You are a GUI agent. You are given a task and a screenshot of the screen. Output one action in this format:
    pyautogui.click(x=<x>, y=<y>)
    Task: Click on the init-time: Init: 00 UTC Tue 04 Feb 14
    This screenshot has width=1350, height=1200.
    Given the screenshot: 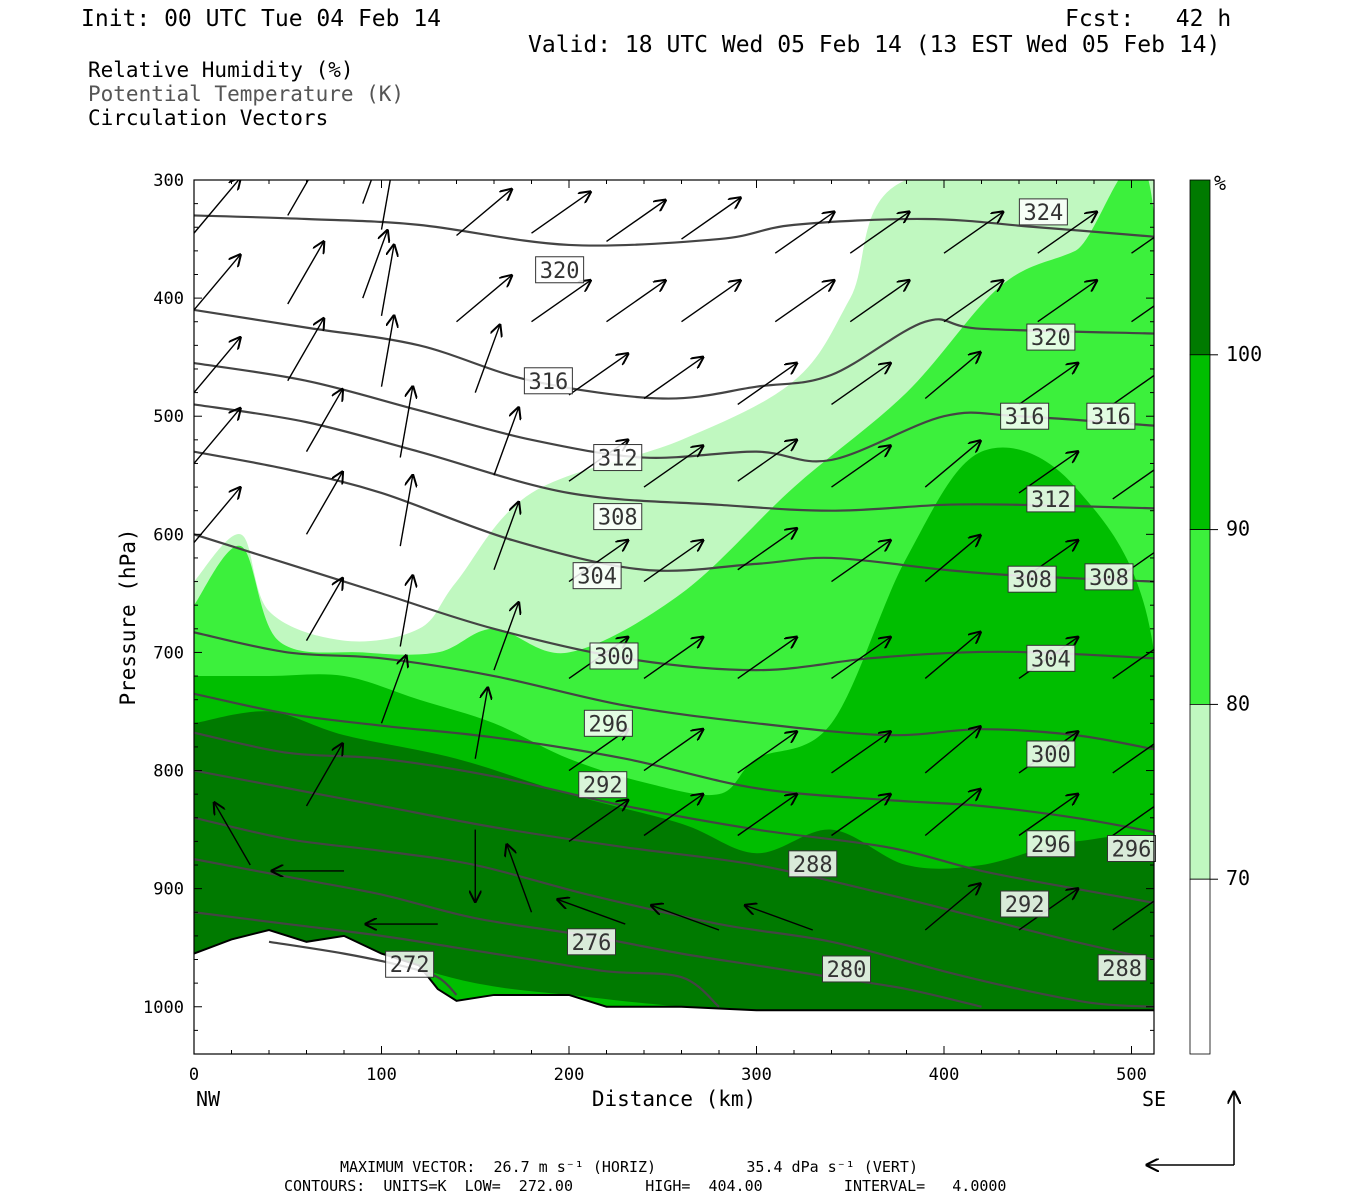 What is the action you would take?
    pyautogui.click(x=261, y=19)
    